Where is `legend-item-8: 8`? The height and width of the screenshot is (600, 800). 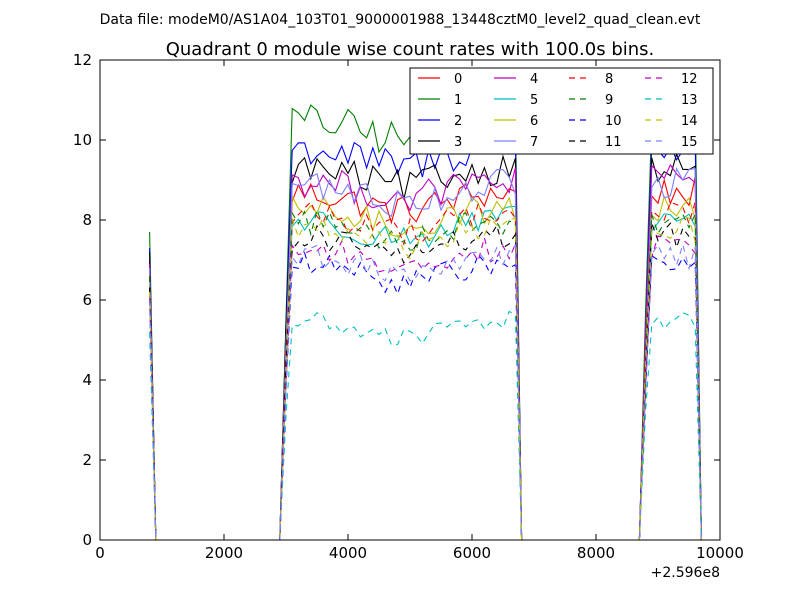
legend-item-8: 8 is located at coordinates (591, 79).